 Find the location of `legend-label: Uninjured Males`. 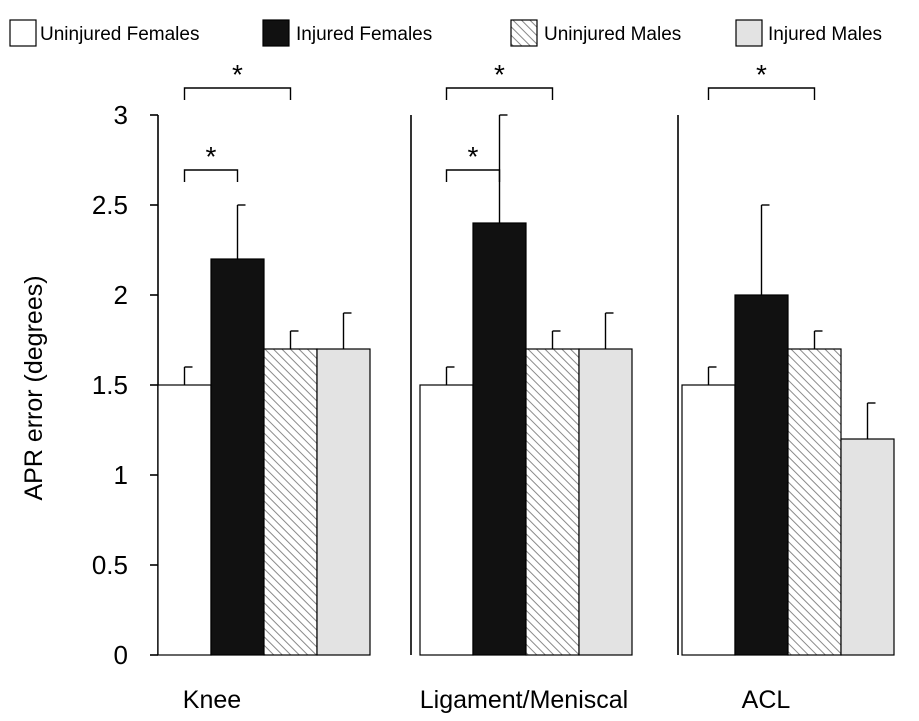

legend-label: Uninjured Males is located at coordinates (612, 34).